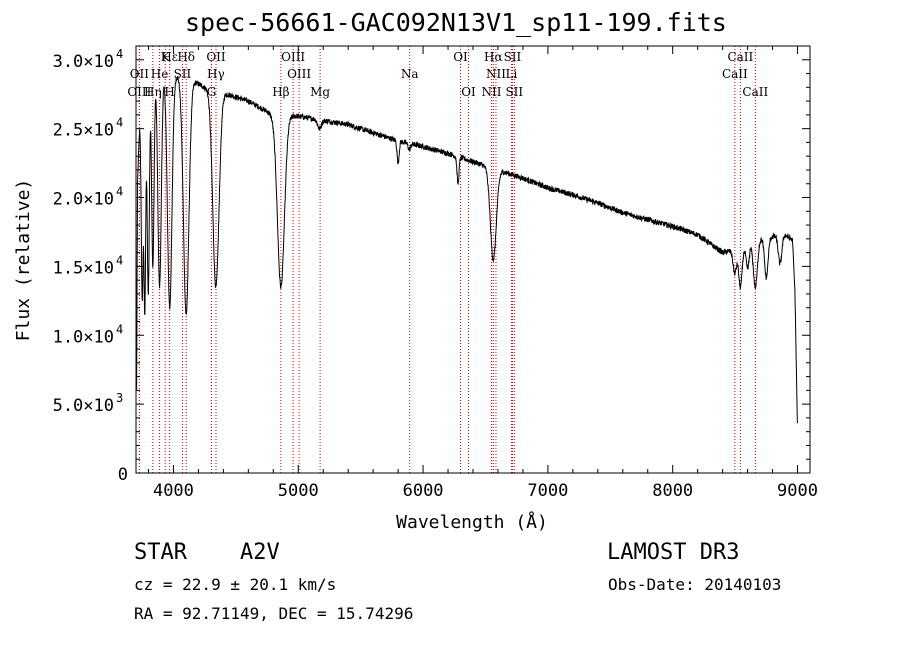 This screenshot has height=649, width=900. What do you see at coordinates (672, 491) in the screenshot?
I see `x-tick-label: 8000` at bounding box center [672, 491].